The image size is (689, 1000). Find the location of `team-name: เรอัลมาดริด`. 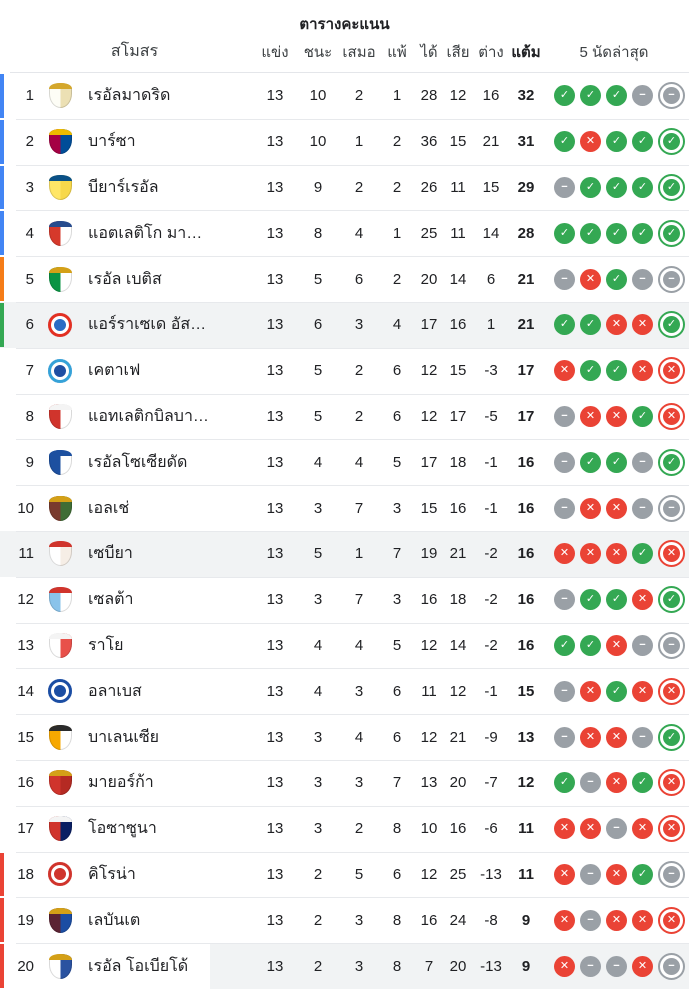

team-name: เรอัลมาดริด is located at coordinates (129, 96).